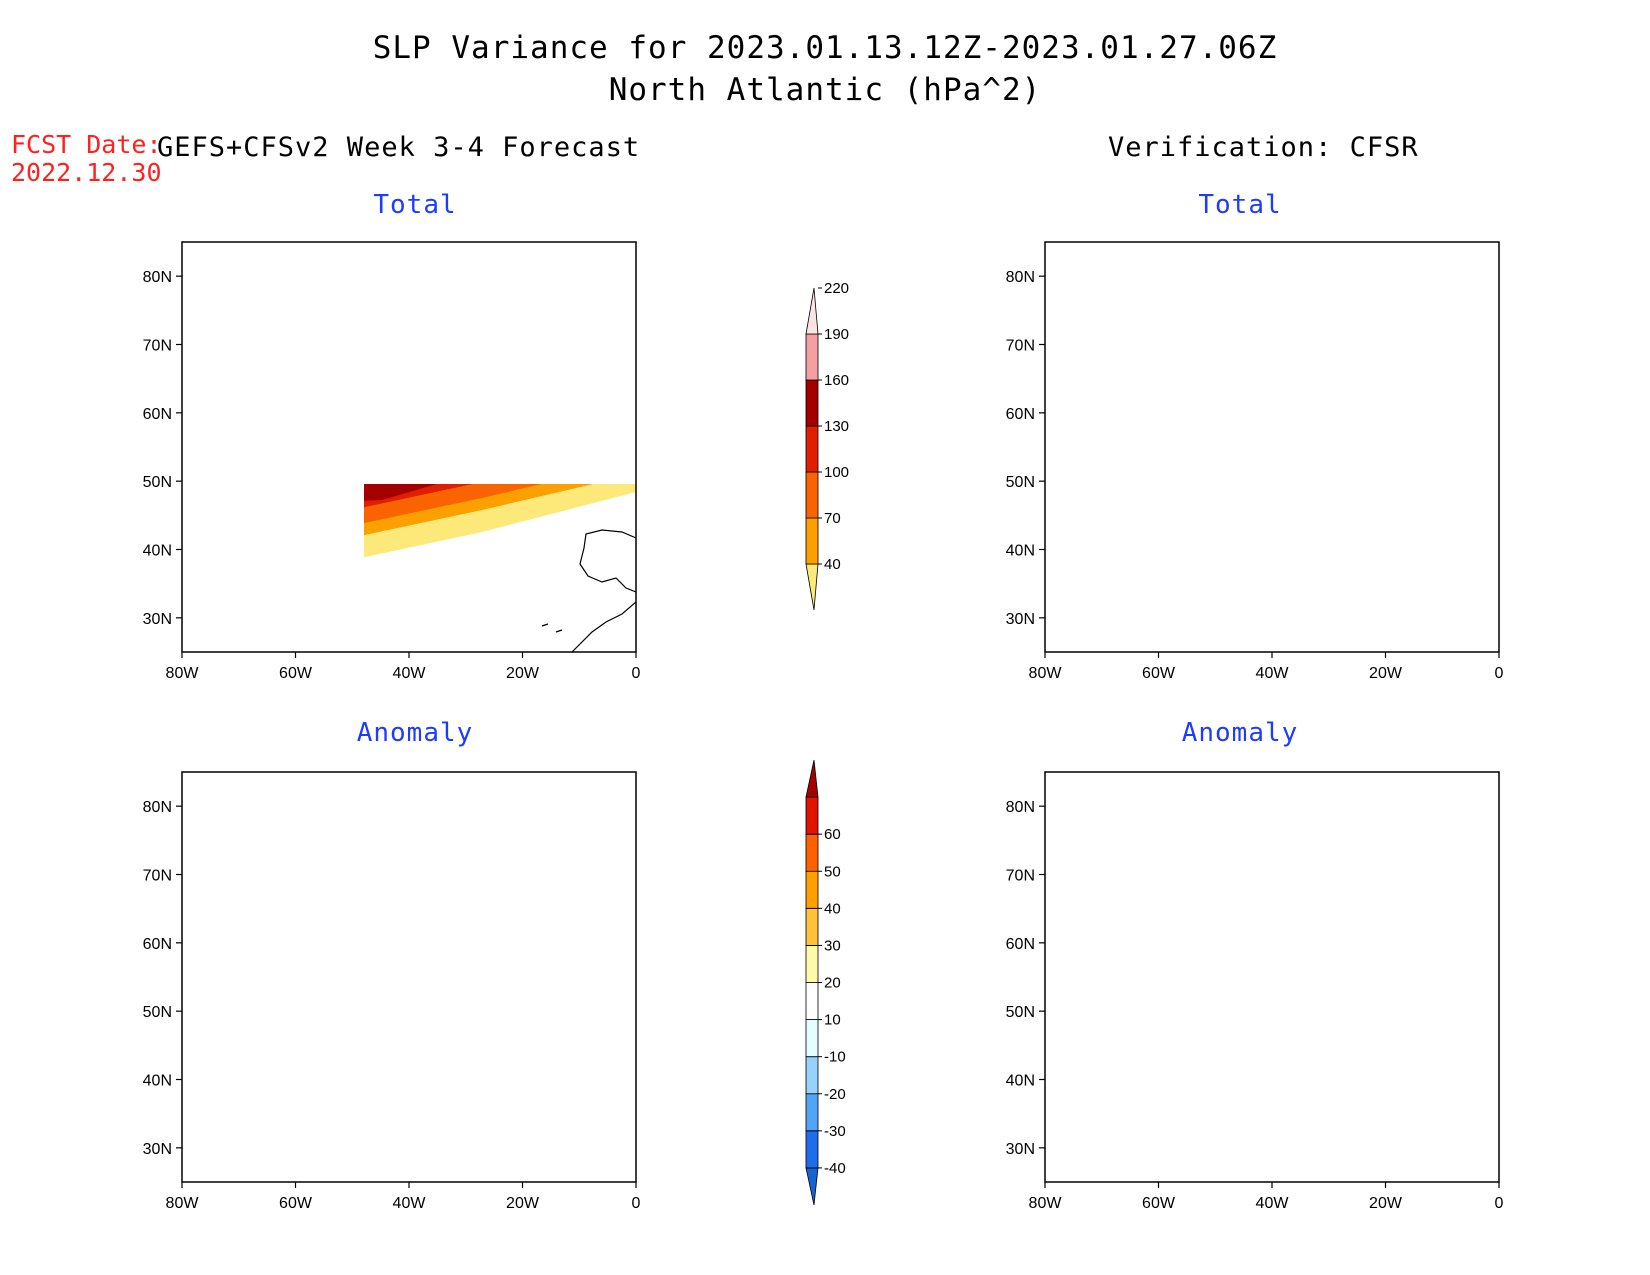 Image resolution: width=1650 pixels, height=1275 pixels. What do you see at coordinates (825, 90) in the screenshot?
I see `chart-title-line2: North Atlantic (hPa^2)` at bounding box center [825, 90].